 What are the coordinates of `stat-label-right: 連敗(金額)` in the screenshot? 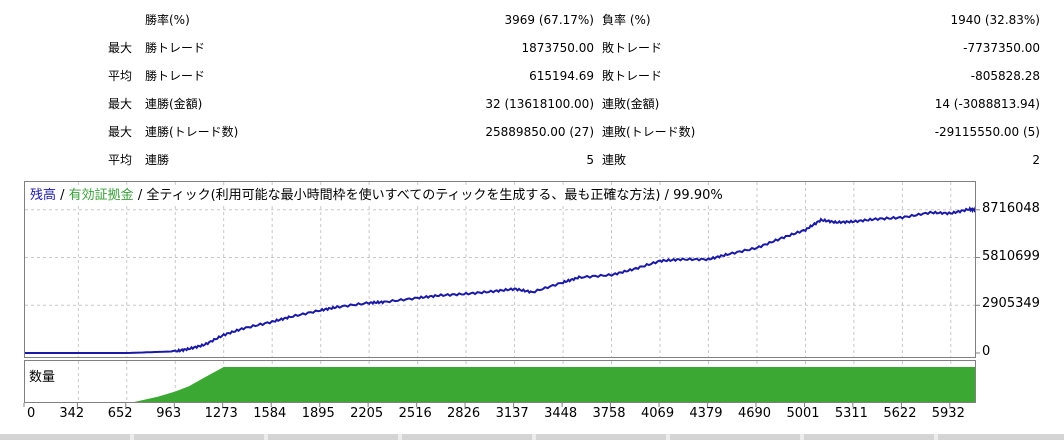 It's located at (631, 104).